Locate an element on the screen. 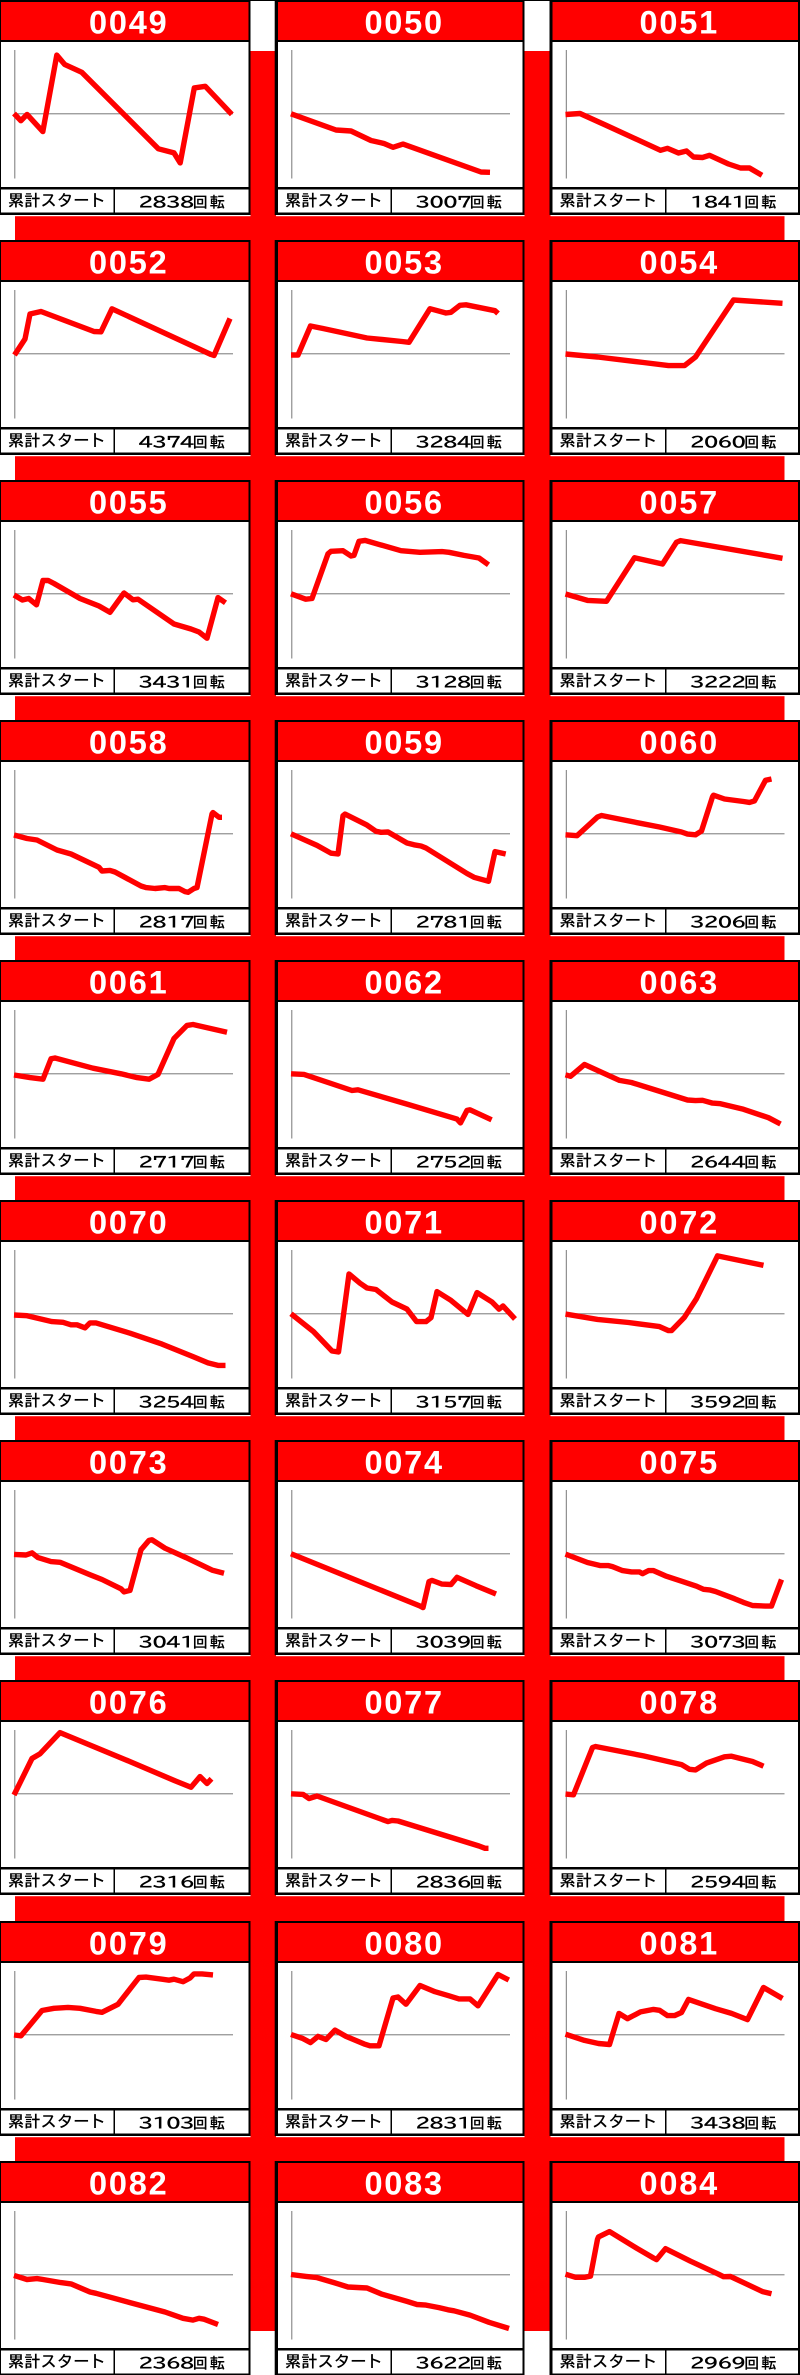 The height and width of the screenshot is (2375, 800). svg-text: 0051 is located at coordinates (680, 23).